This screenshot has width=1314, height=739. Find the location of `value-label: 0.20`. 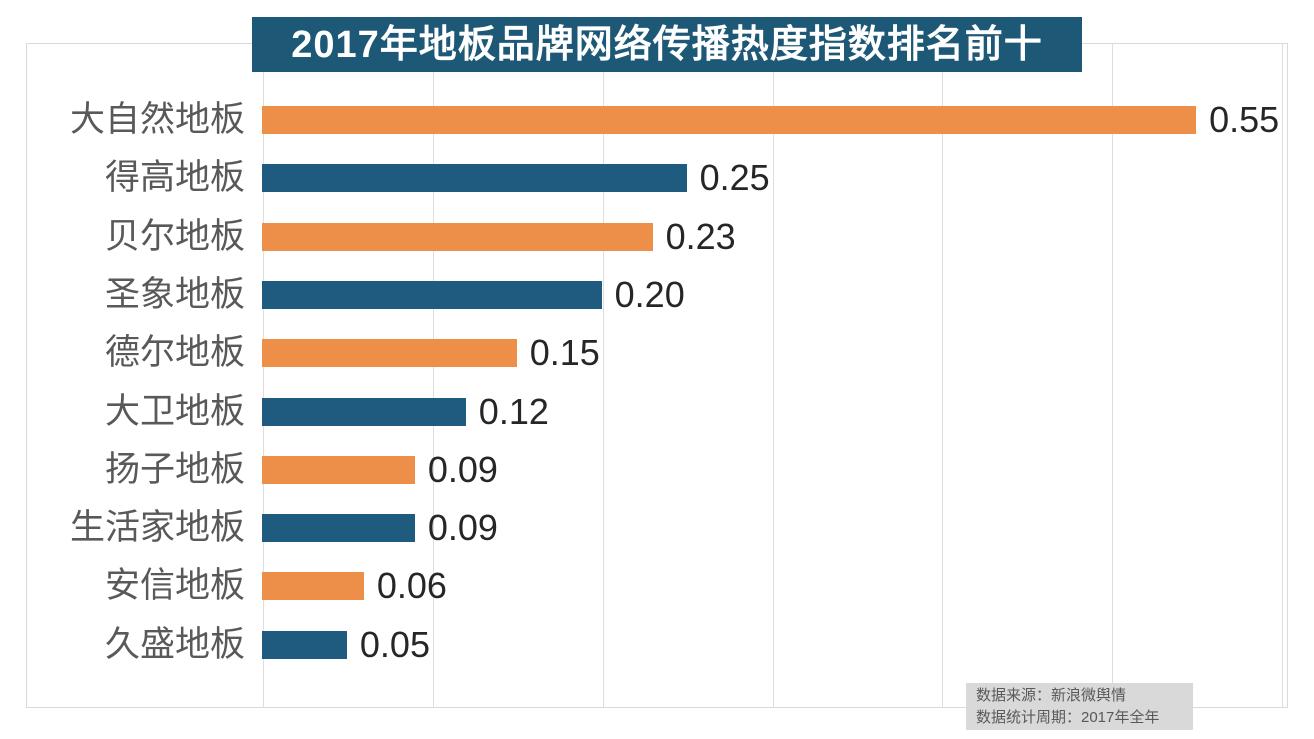

value-label: 0.20 is located at coordinates (649, 294).